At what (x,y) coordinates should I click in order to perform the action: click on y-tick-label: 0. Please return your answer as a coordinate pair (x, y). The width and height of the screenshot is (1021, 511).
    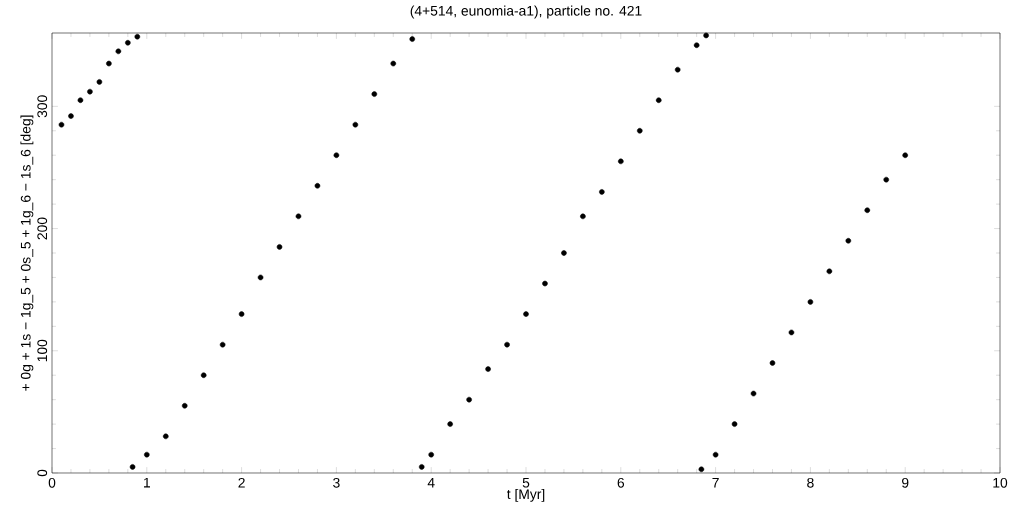
    Looking at the image, I should click on (42, 473).